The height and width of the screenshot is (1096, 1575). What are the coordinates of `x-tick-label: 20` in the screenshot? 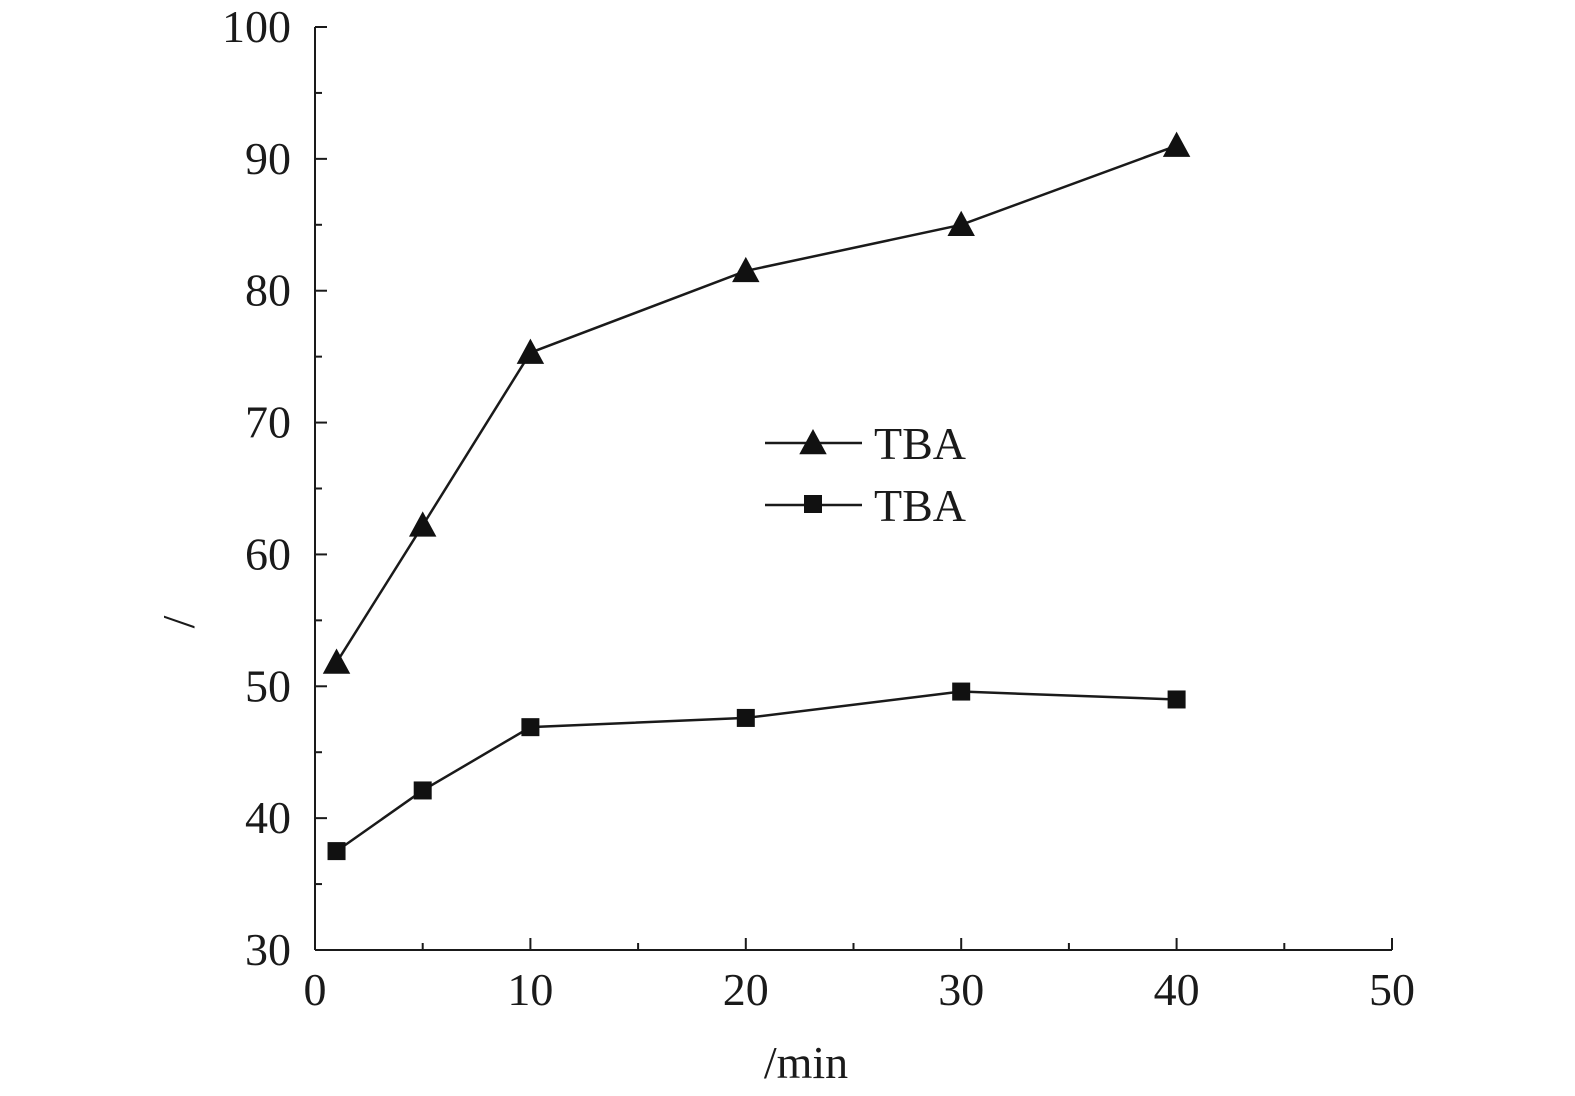 It's located at (746, 989).